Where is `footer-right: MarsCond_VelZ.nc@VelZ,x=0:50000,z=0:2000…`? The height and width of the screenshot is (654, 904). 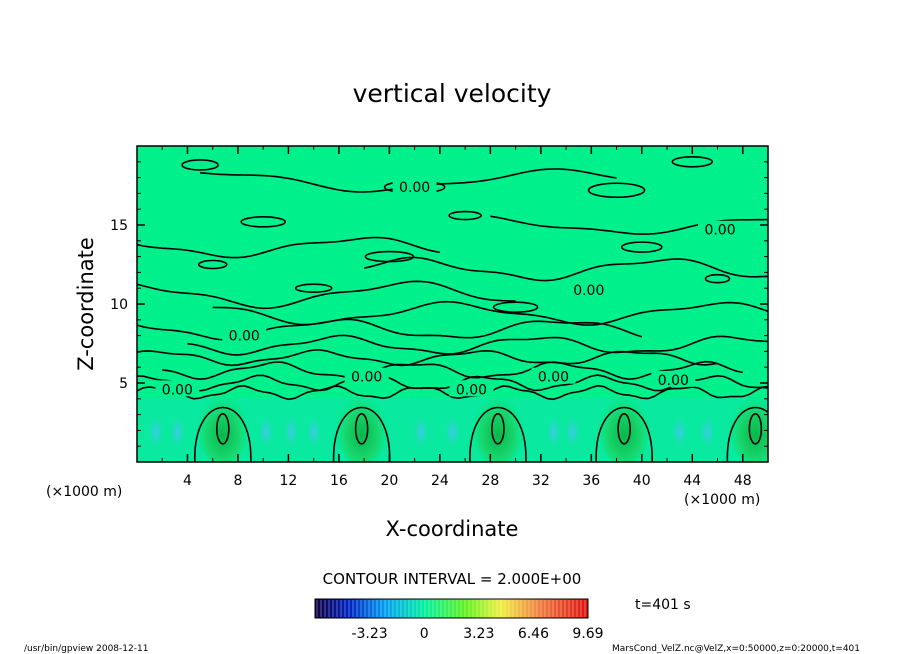 footer-right: MarsCond_VelZ.nc@VelZ,x=0:50000,z=0:2000… is located at coordinates (736, 649).